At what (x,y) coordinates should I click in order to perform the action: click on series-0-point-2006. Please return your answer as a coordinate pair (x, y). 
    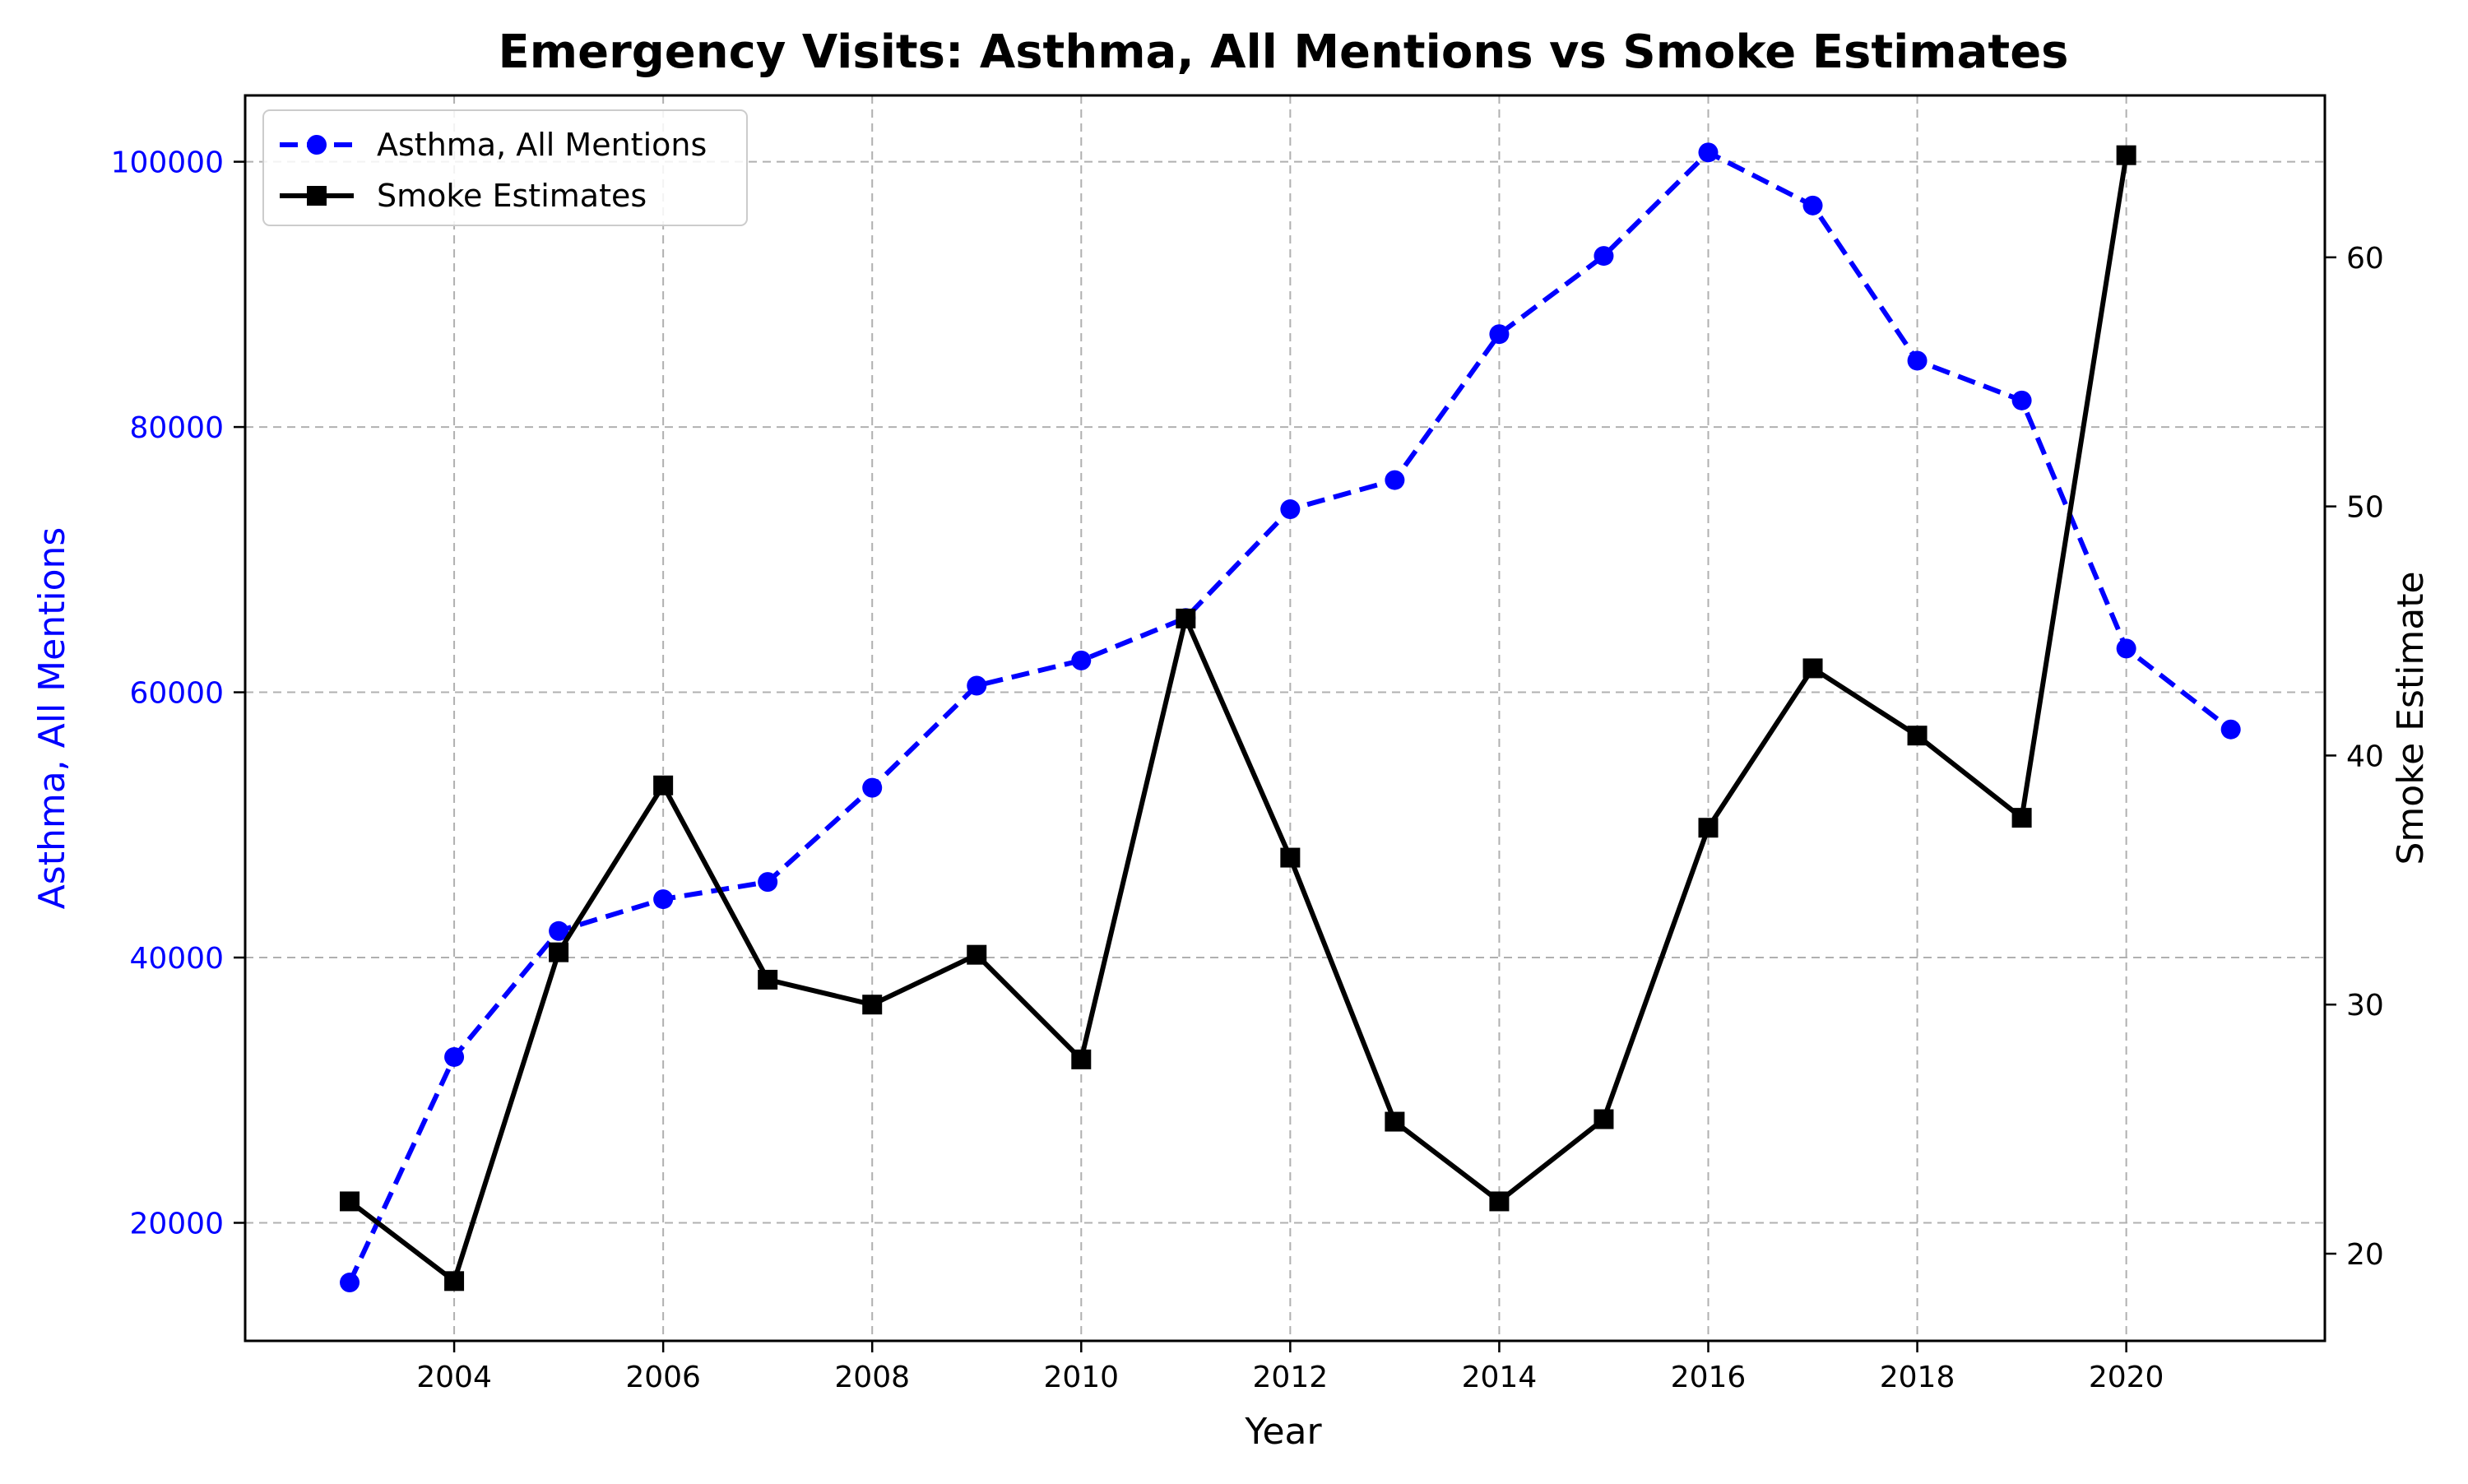
    Looking at the image, I should click on (663, 899).